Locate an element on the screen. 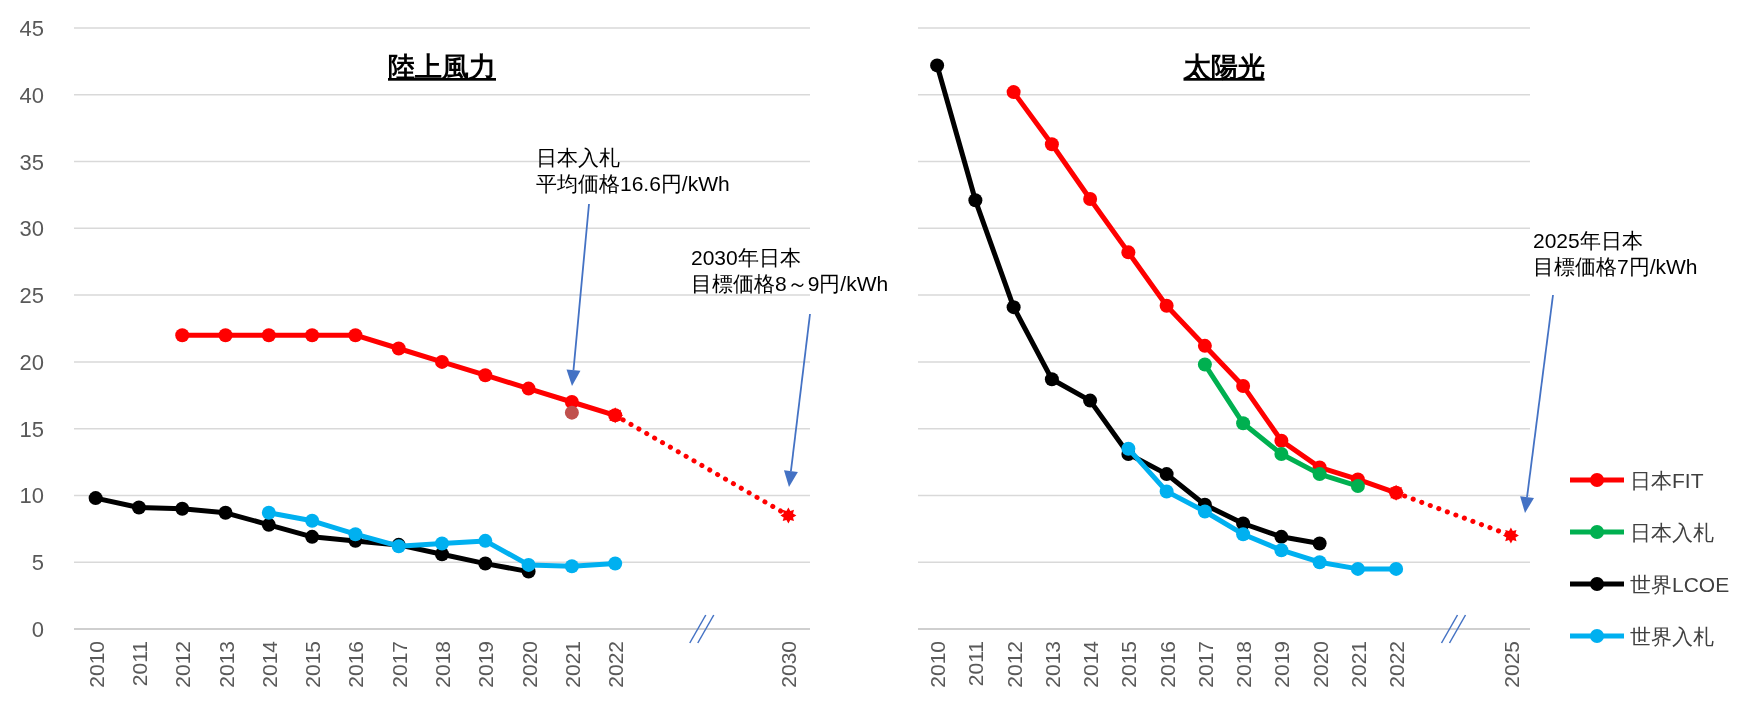  y-tick-label: 45 is located at coordinates (31, 28).